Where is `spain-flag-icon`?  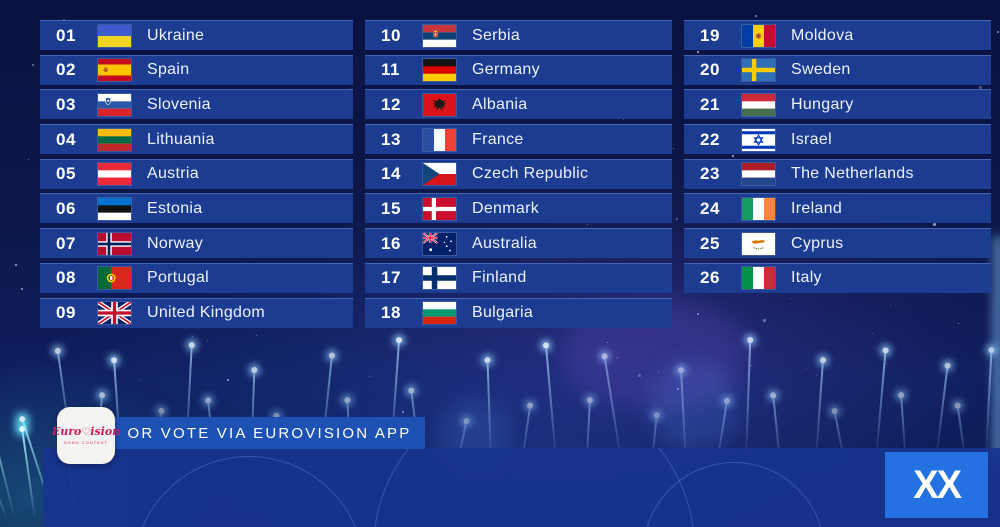
spain-flag-icon is located at coordinates (114, 70).